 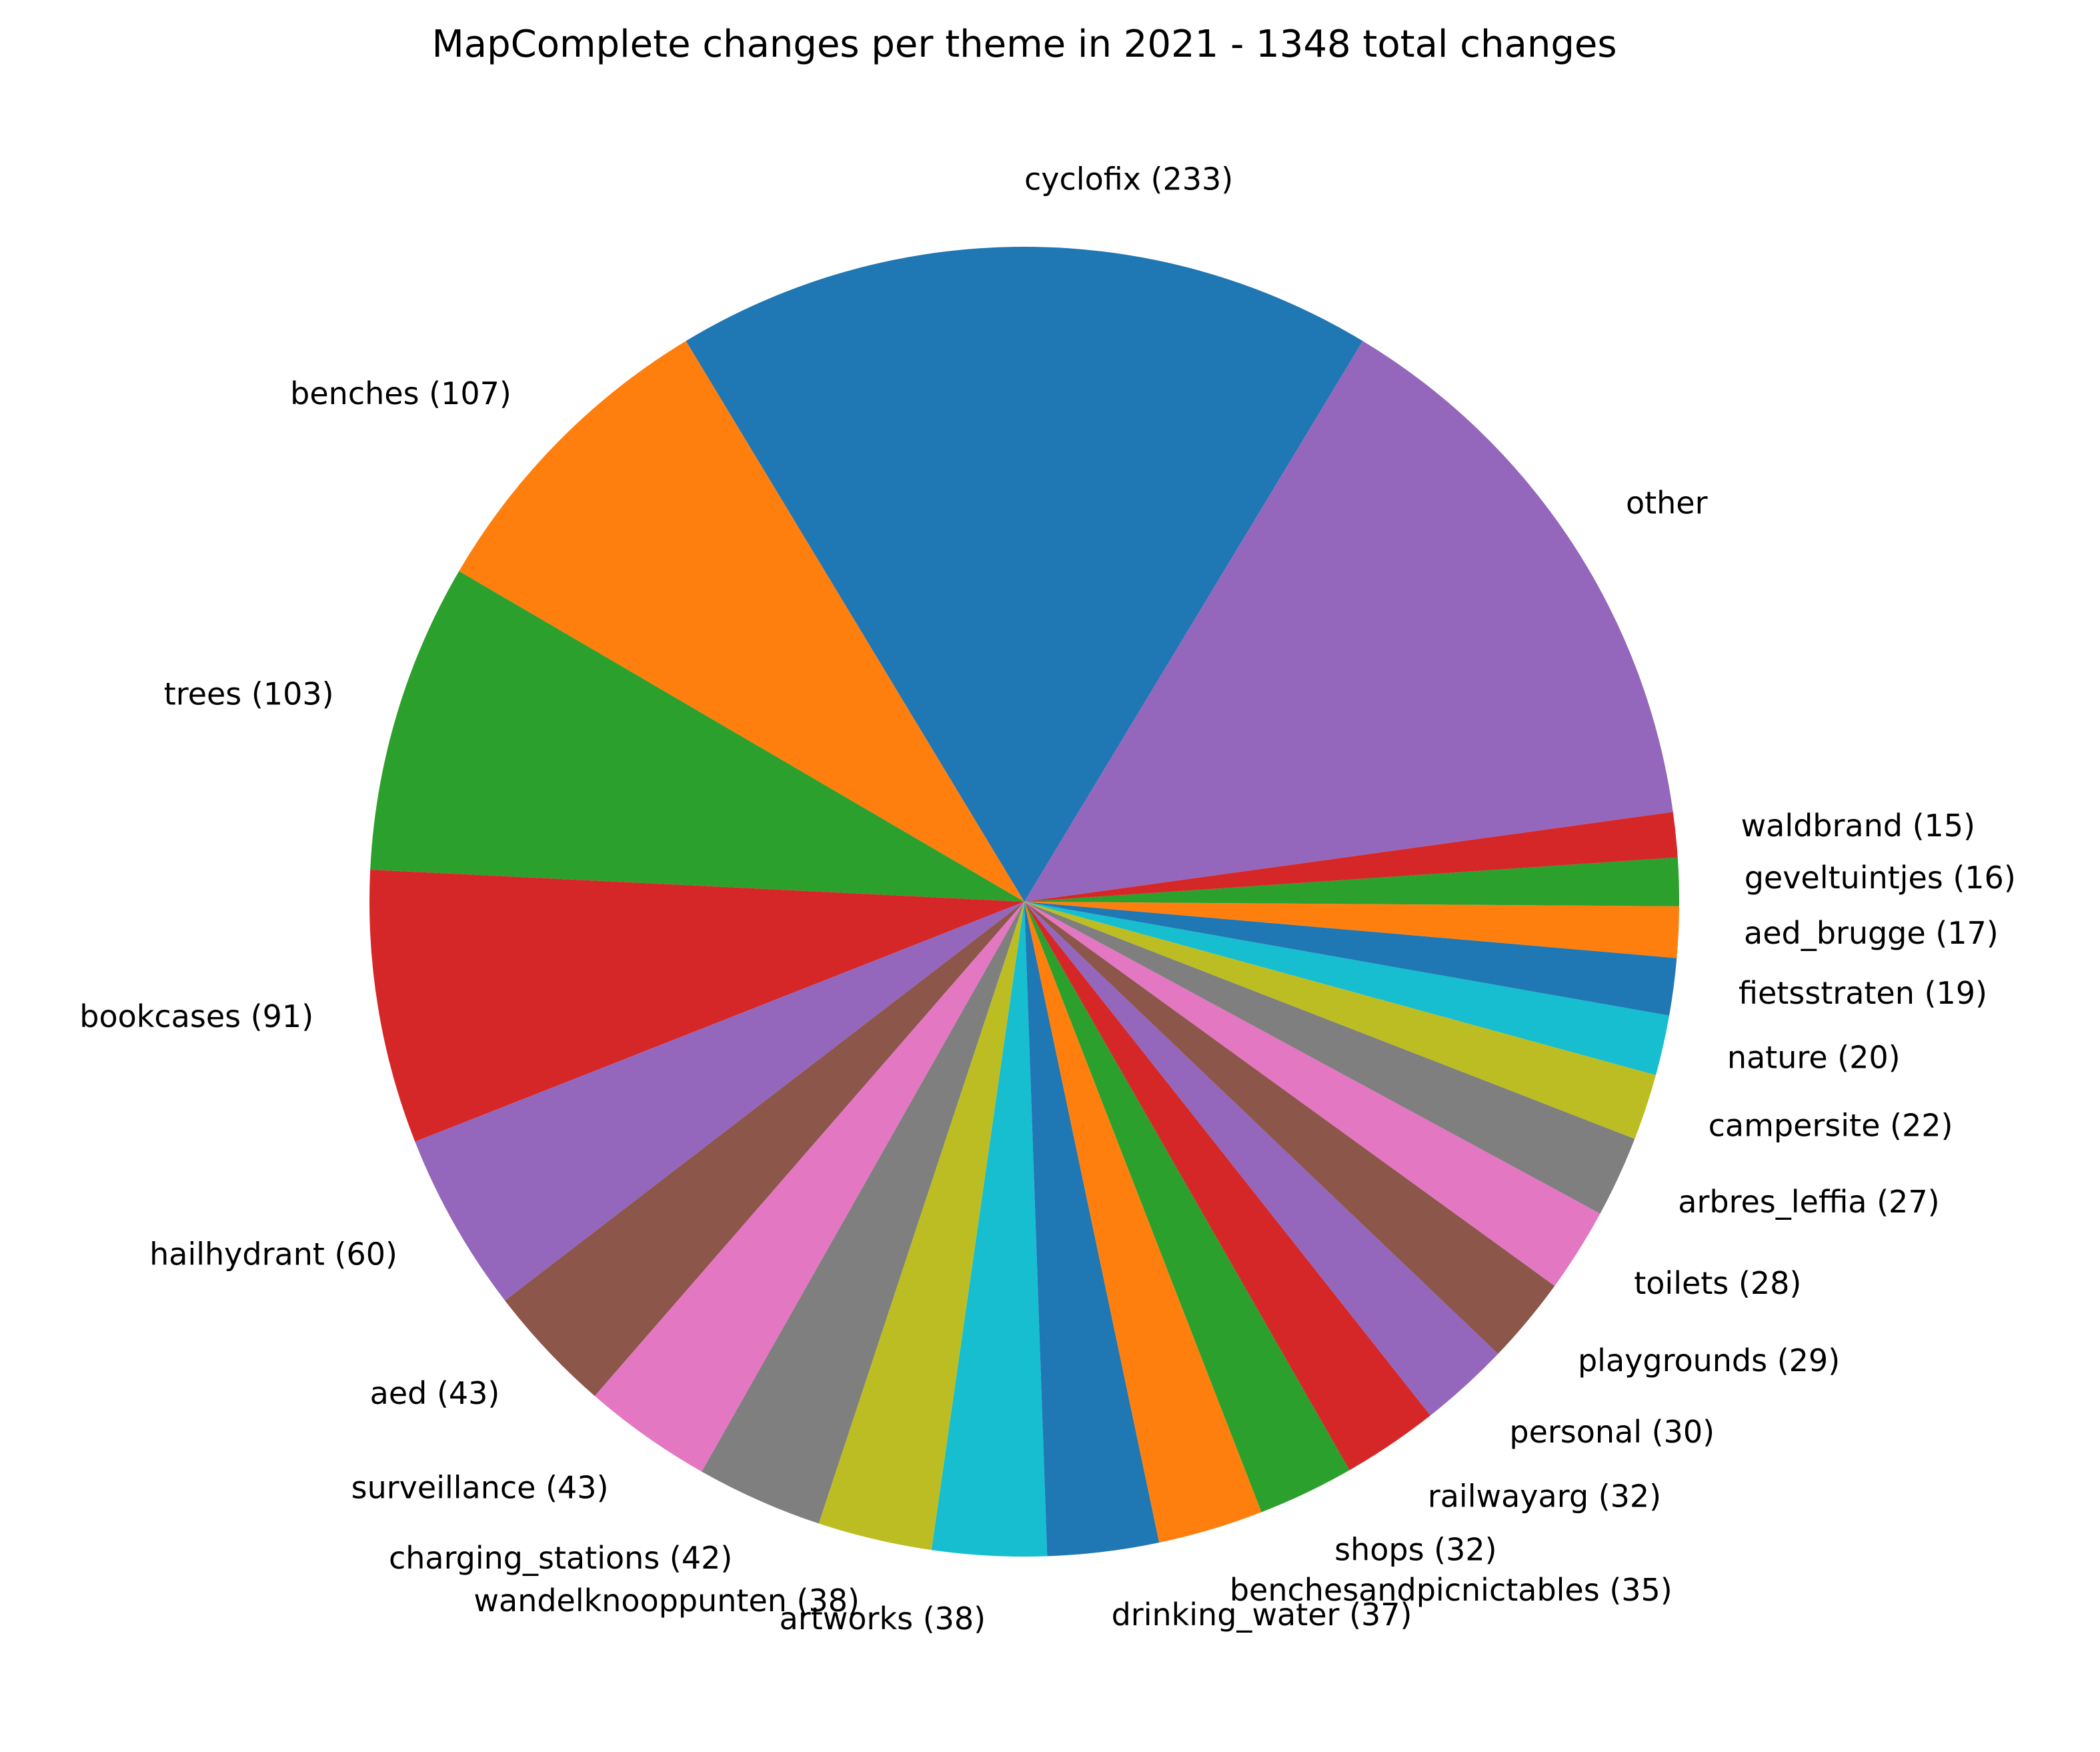 What do you see at coordinates (1709, 1361) in the screenshot?
I see `slice-label: playgrounds (29)` at bounding box center [1709, 1361].